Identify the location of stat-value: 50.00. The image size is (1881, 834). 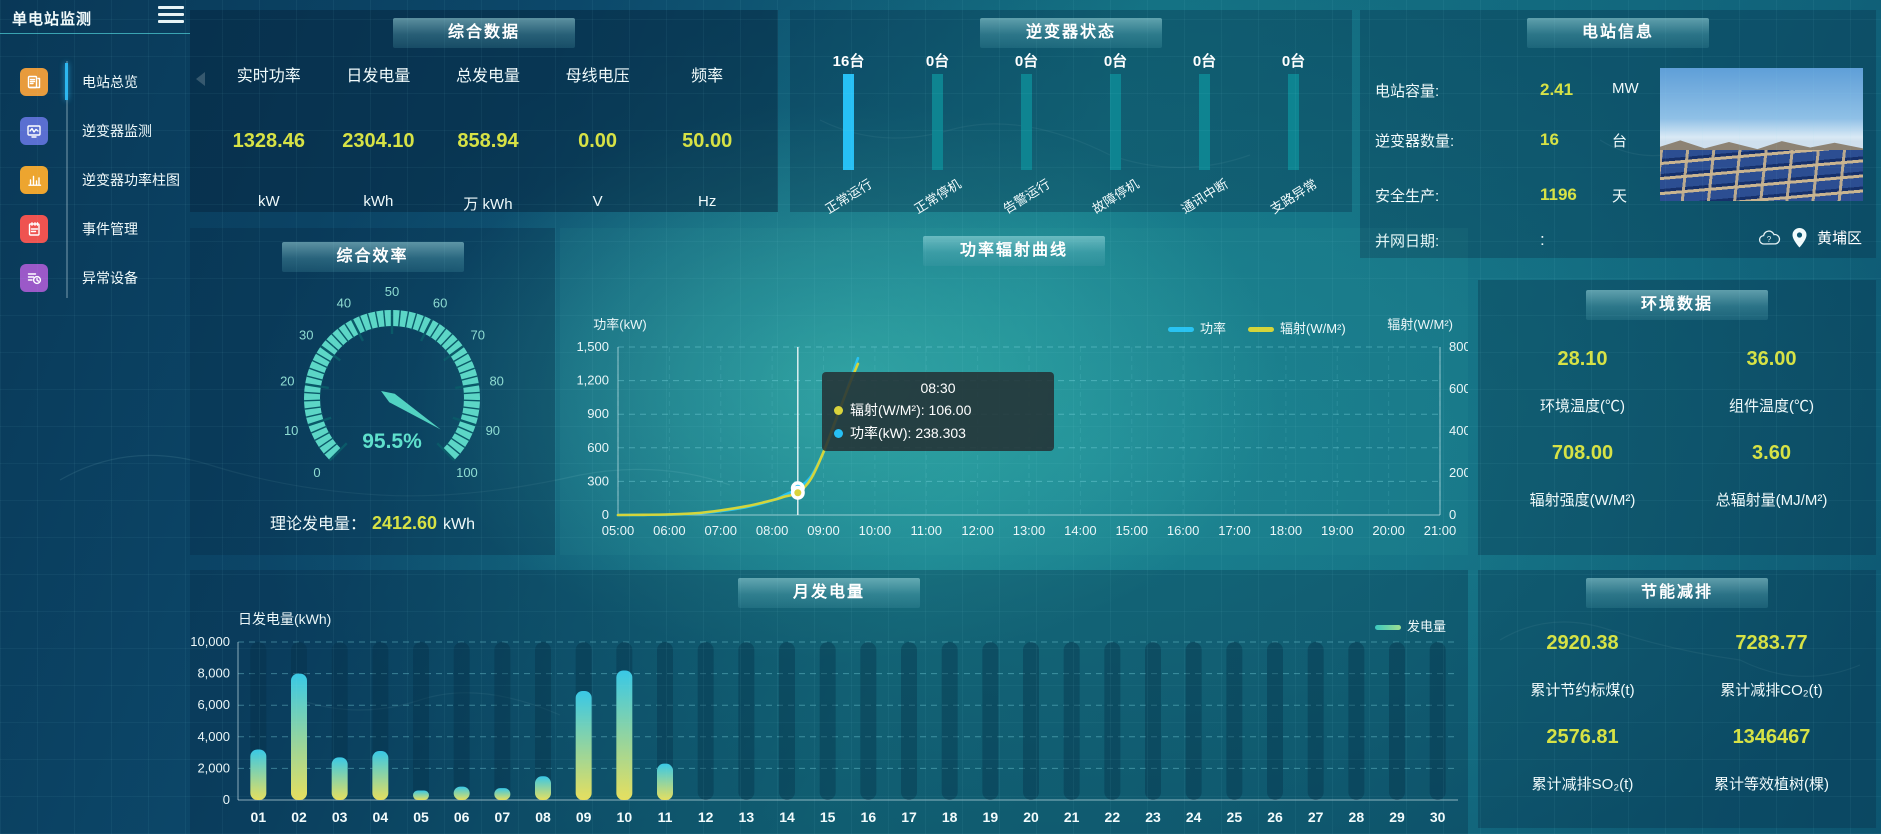
(707, 141).